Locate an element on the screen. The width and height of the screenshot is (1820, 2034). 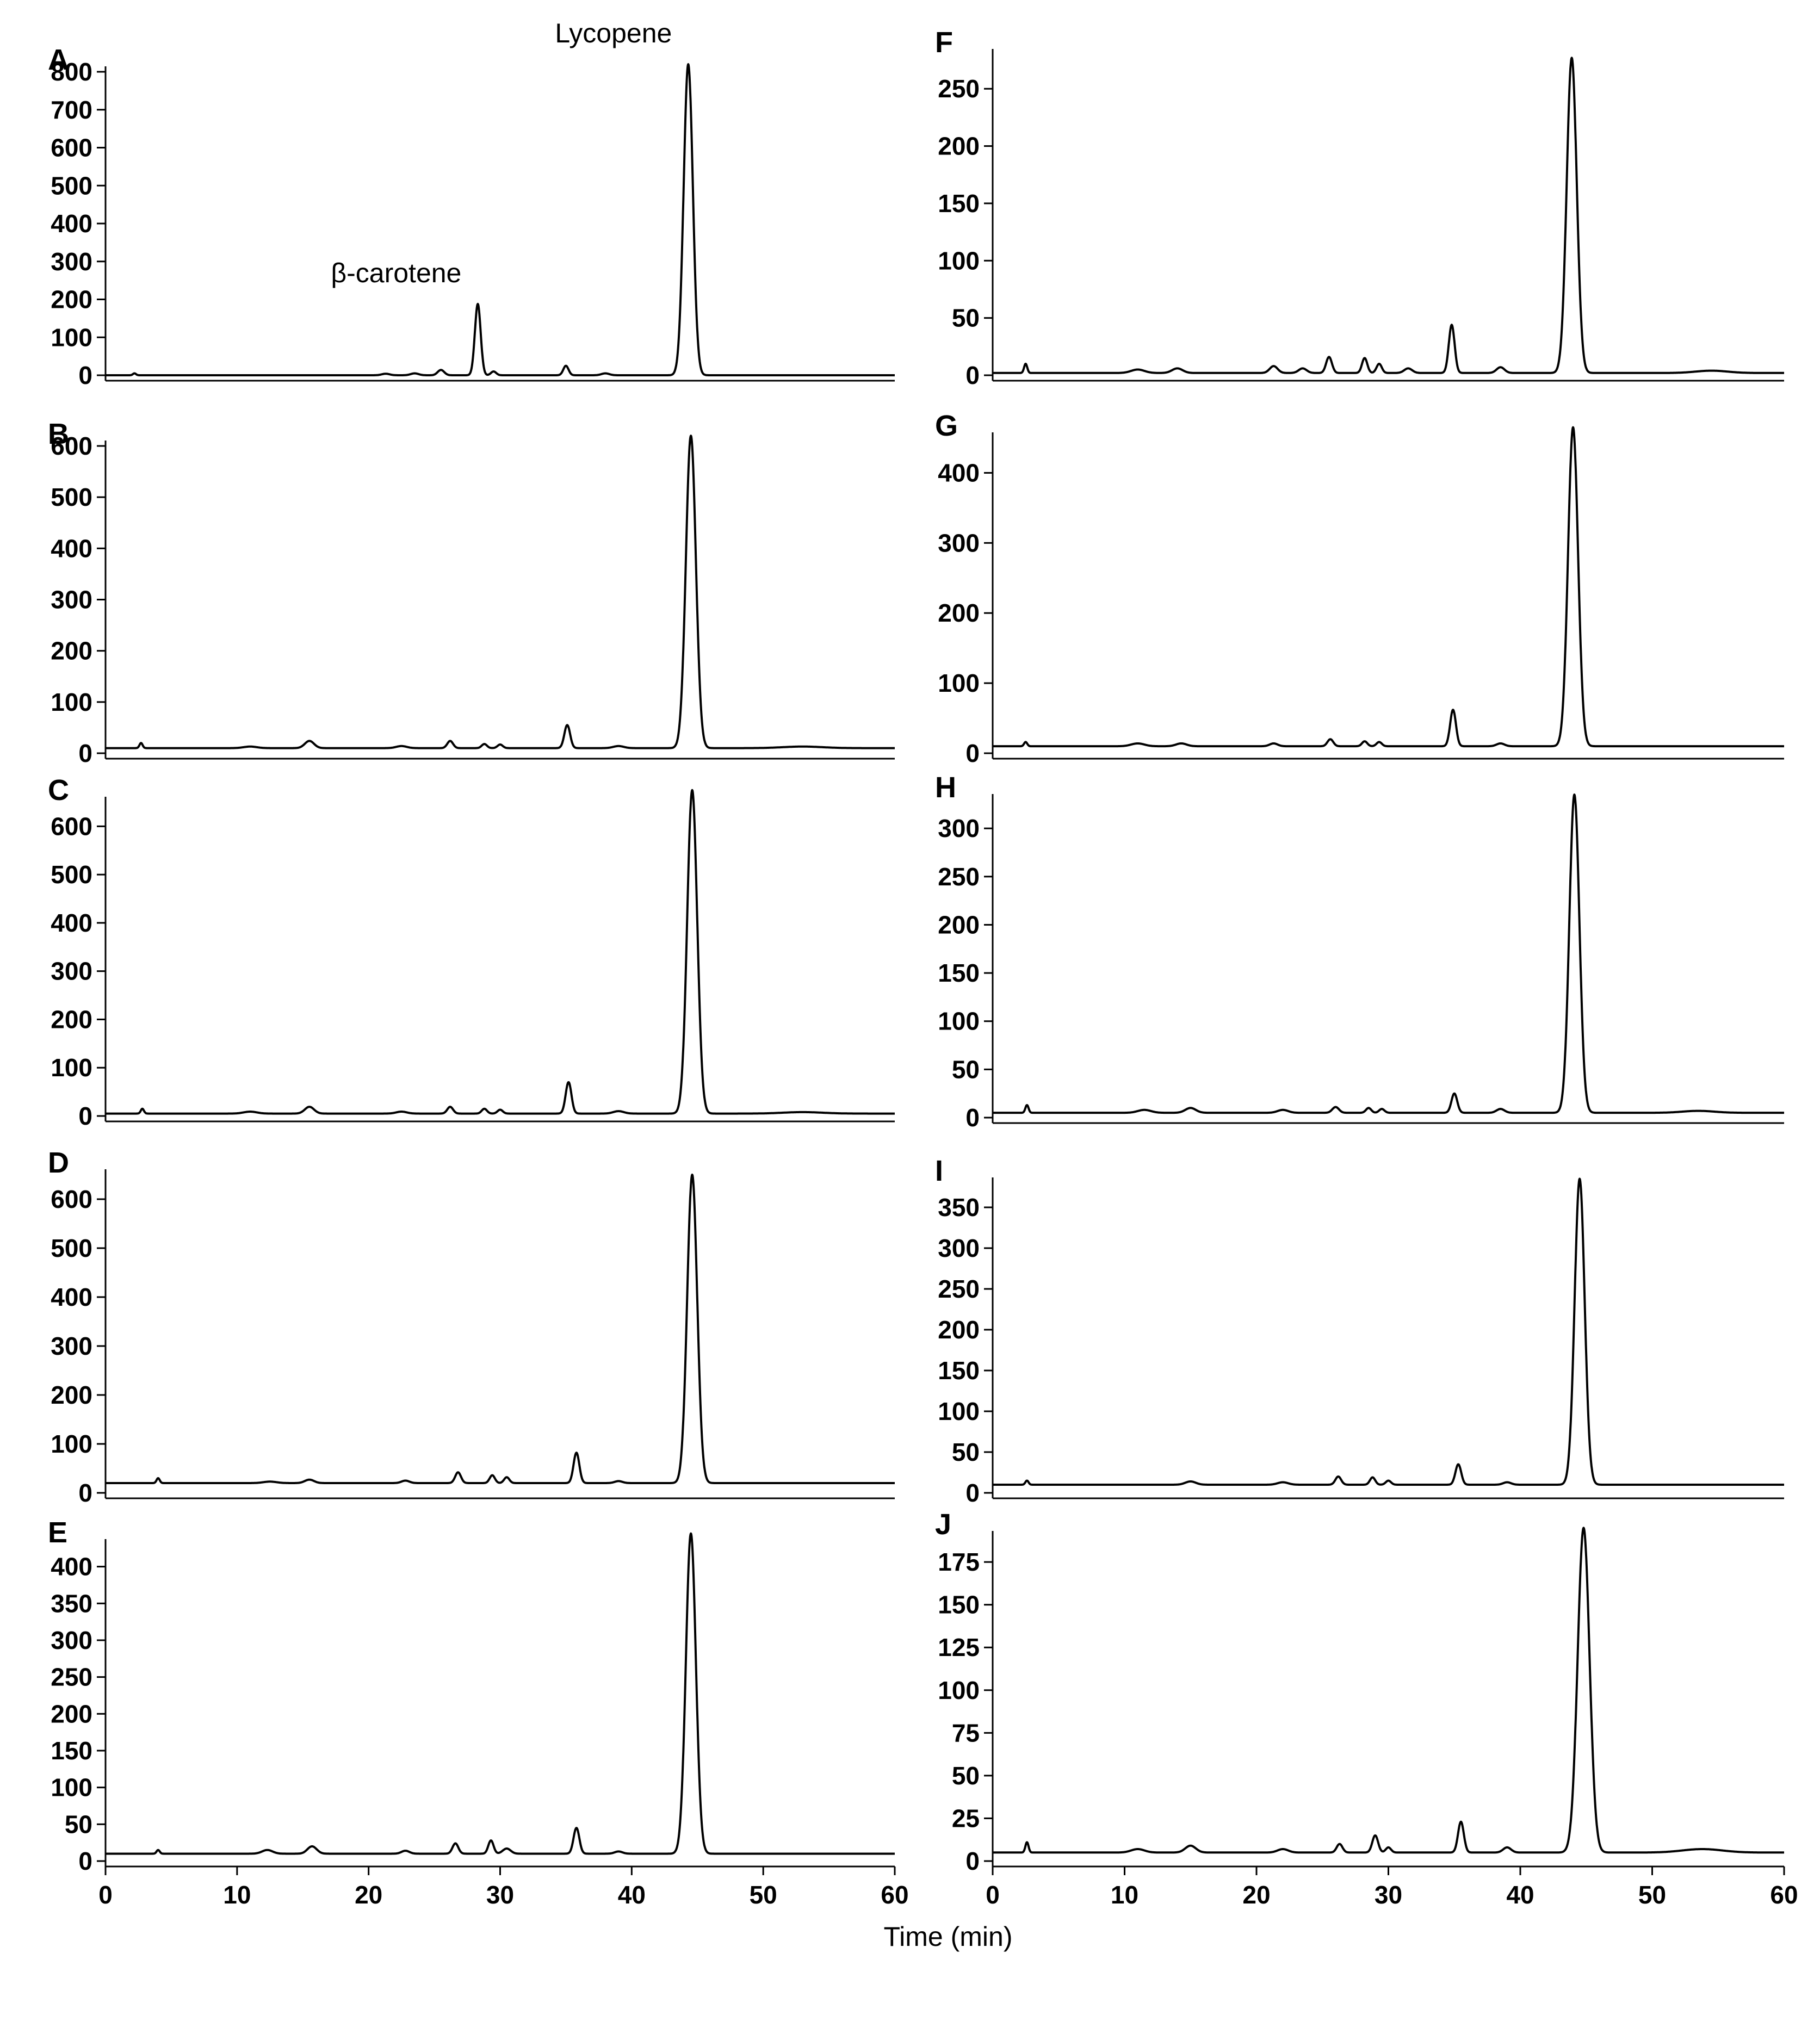
panel-g: 0 100 200 300 400 G is located at coordinates (1360, 588).